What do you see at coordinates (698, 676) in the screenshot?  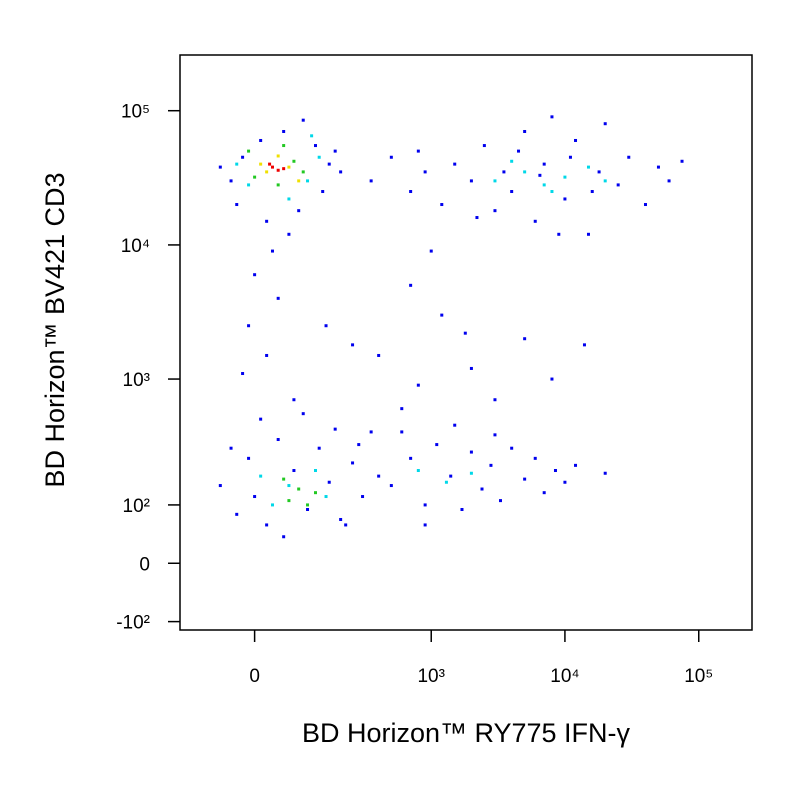 I see `x-tick-label: 10⁵` at bounding box center [698, 676].